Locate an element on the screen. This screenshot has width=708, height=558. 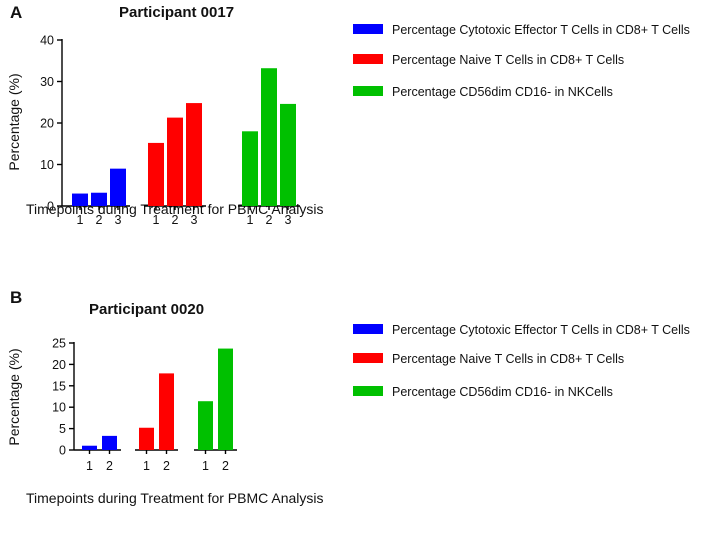
chart-title: Participant 0017 is located at coordinates (176, 12).